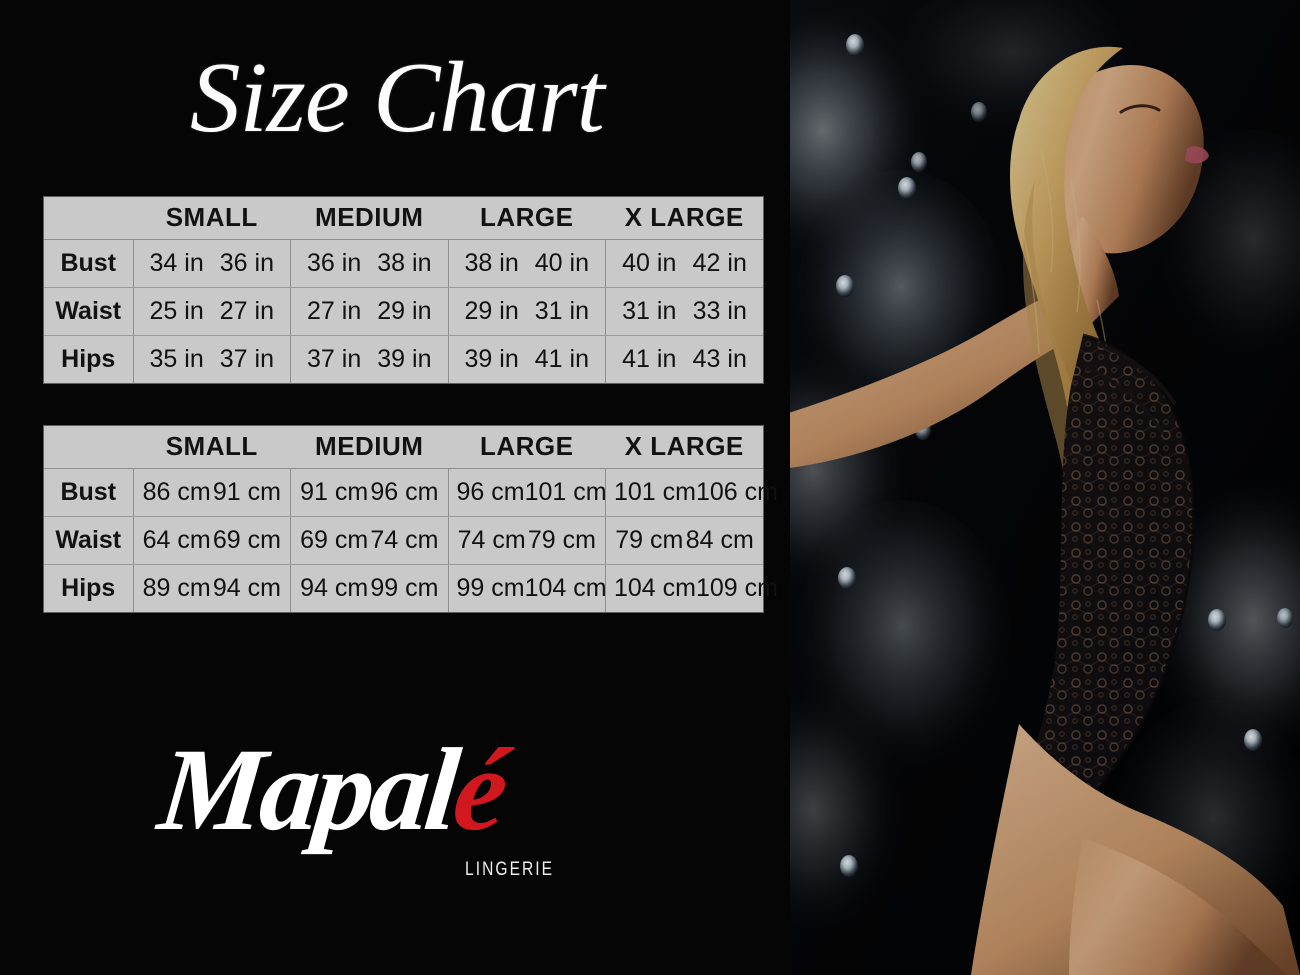  I want to click on value-min: 96 cm, so click(490, 491).